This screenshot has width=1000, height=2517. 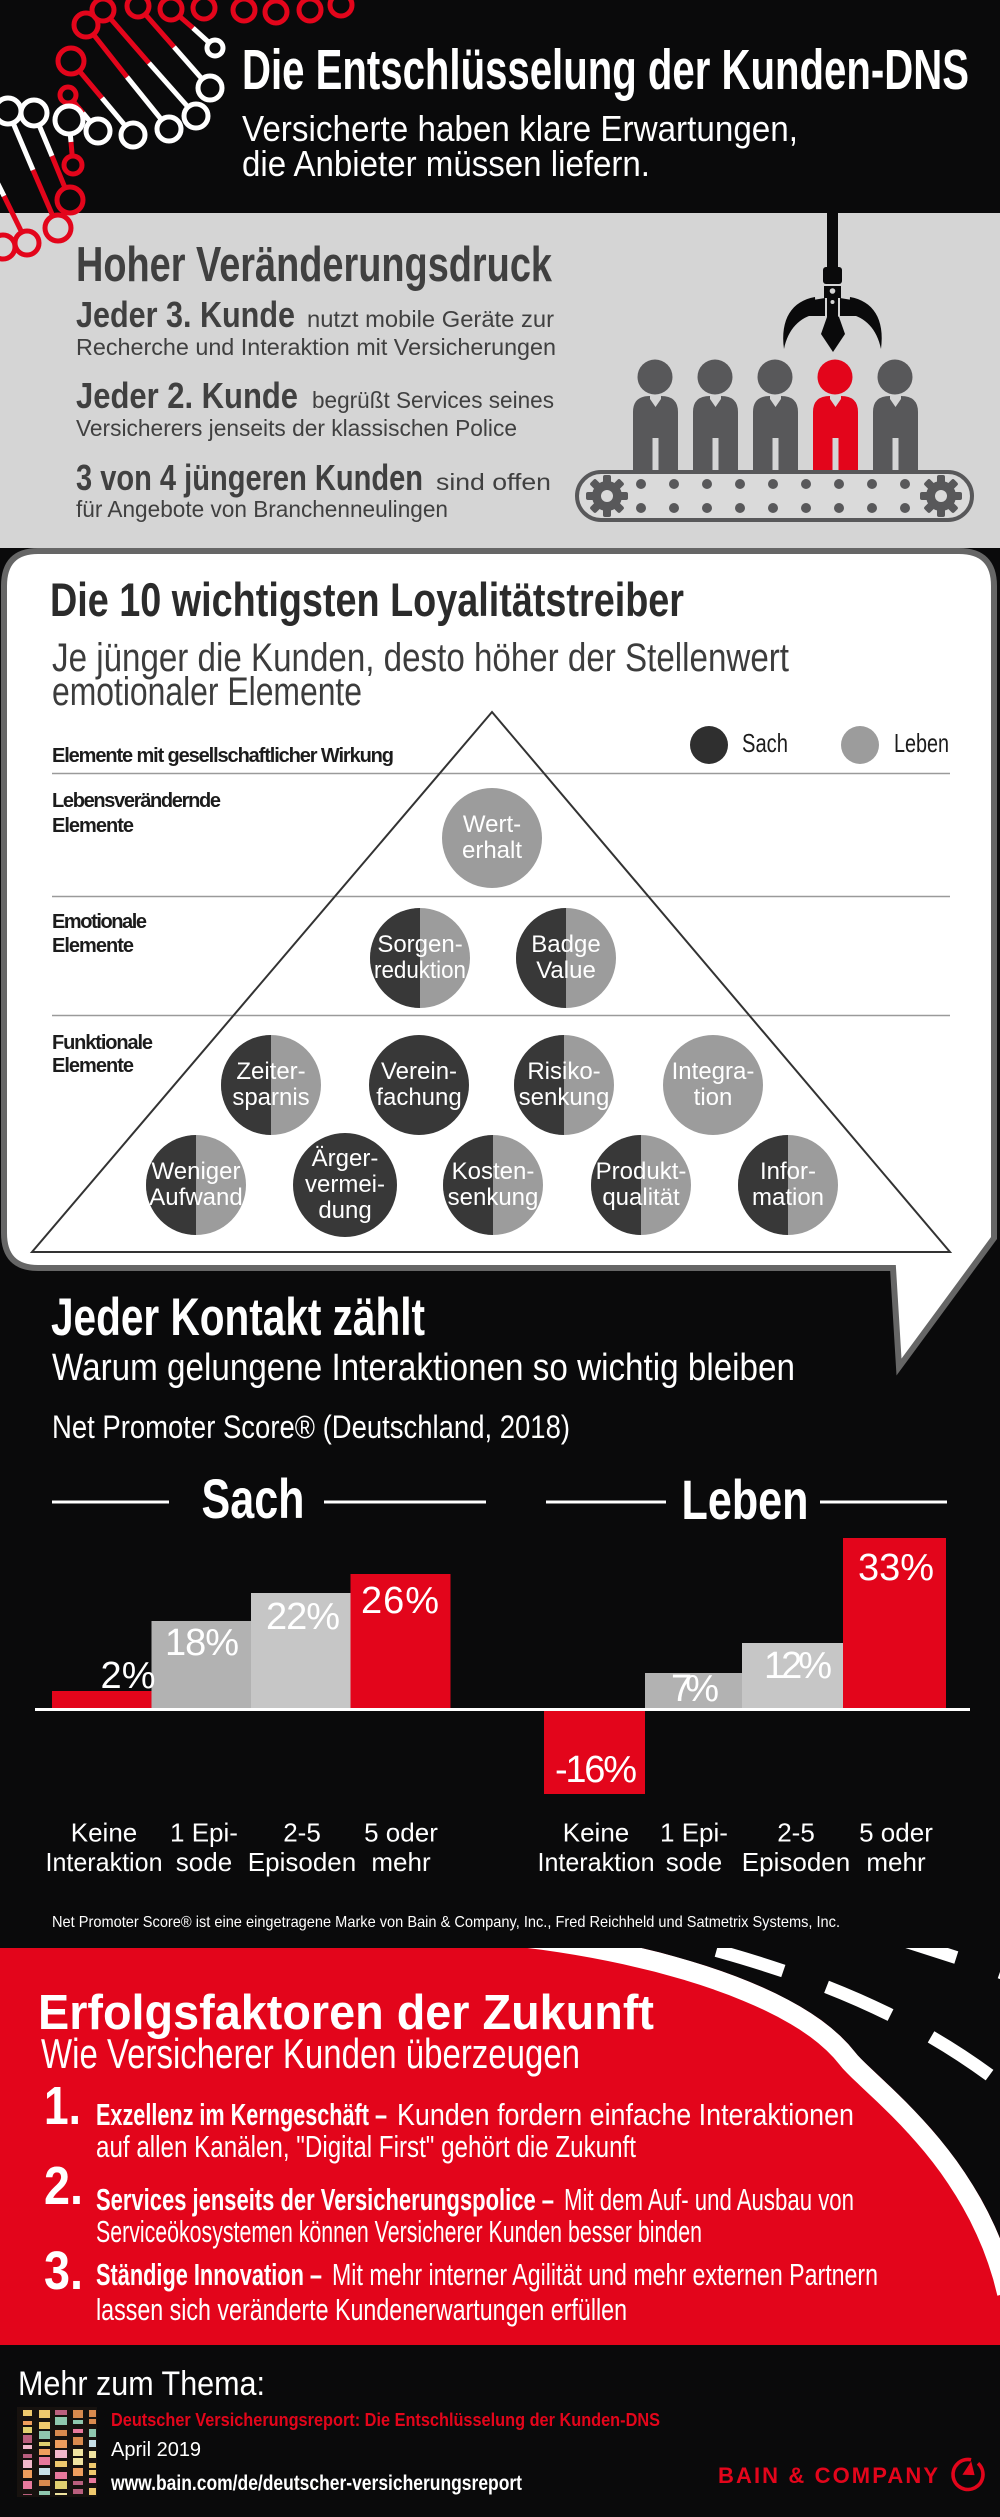 What do you see at coordinates (311, 1427) in the screenshot?
I see `svg-text:Net Promoter Score® (Deutschla: Net Promoter Score® (Deutschland, 2018)` at bounding box center [311, 1427].